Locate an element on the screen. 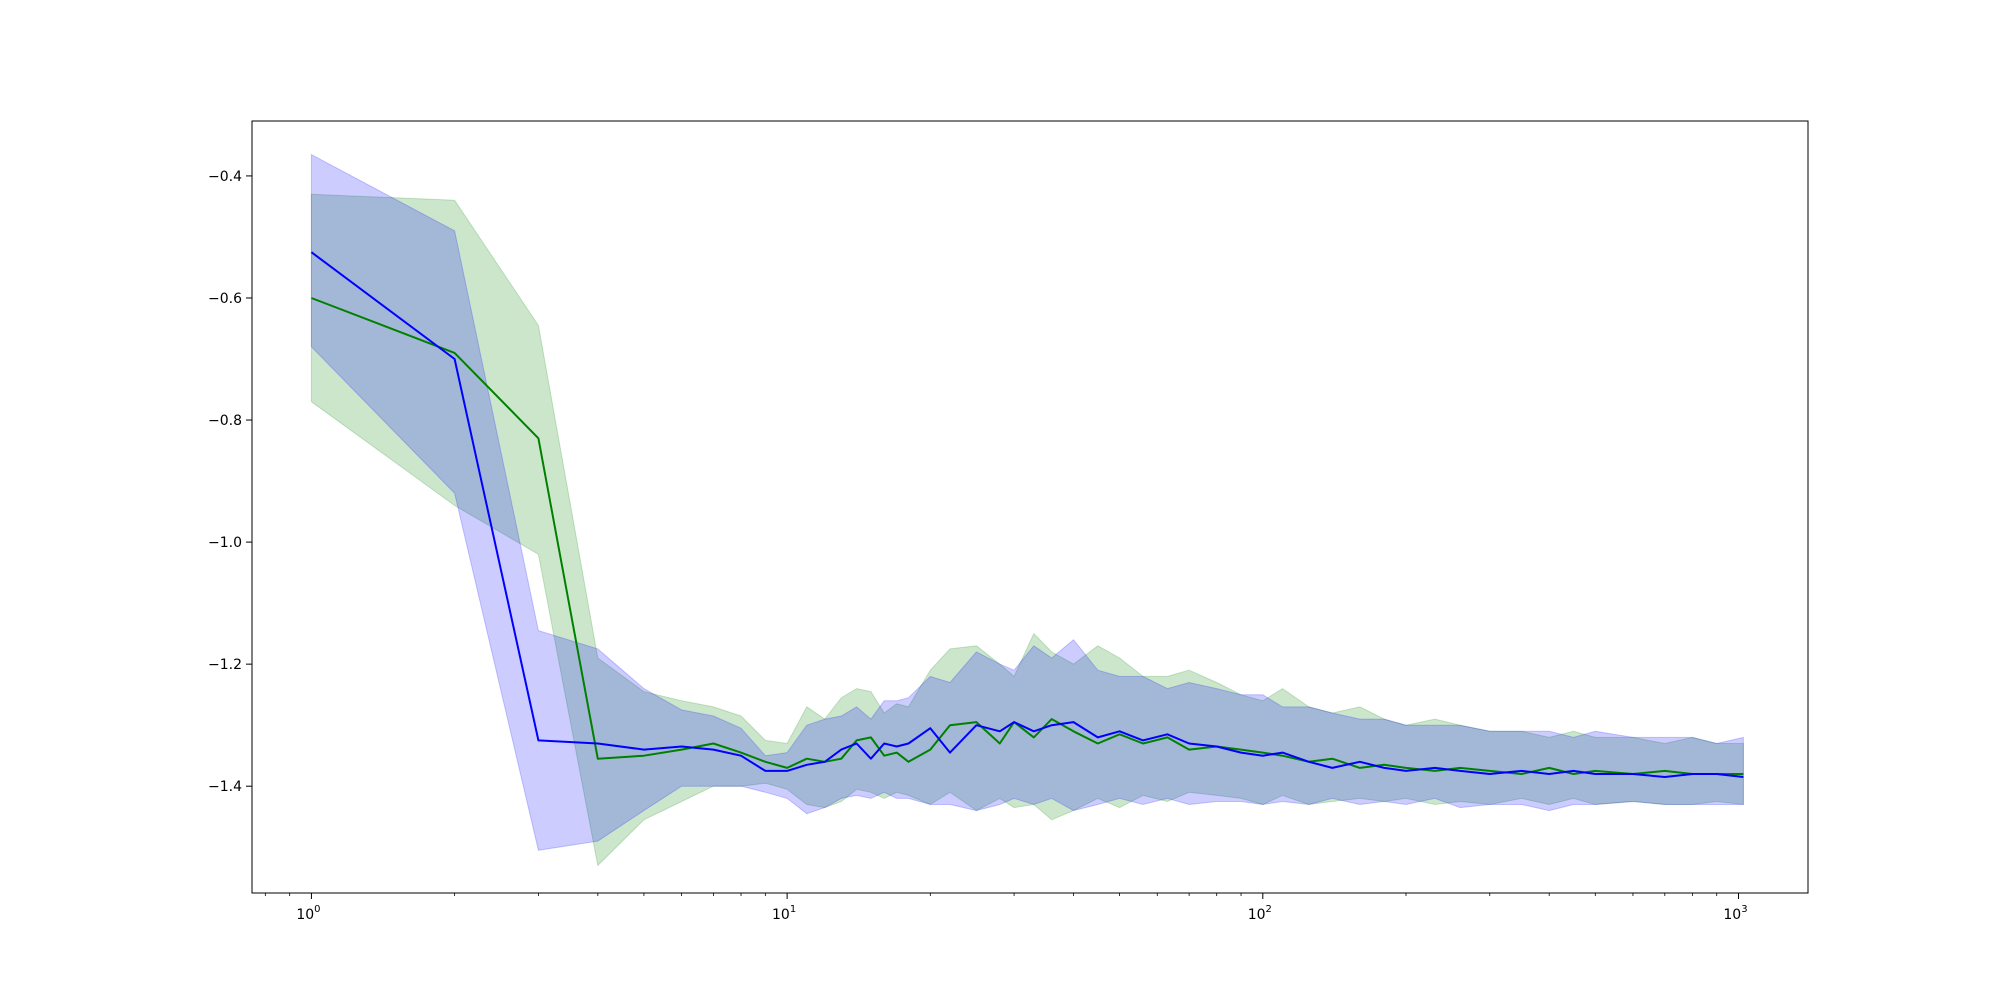 The width and height of the screenshot is (2000, 1000). y-tick-label: −1.4 is located at coordinates (225, 787).